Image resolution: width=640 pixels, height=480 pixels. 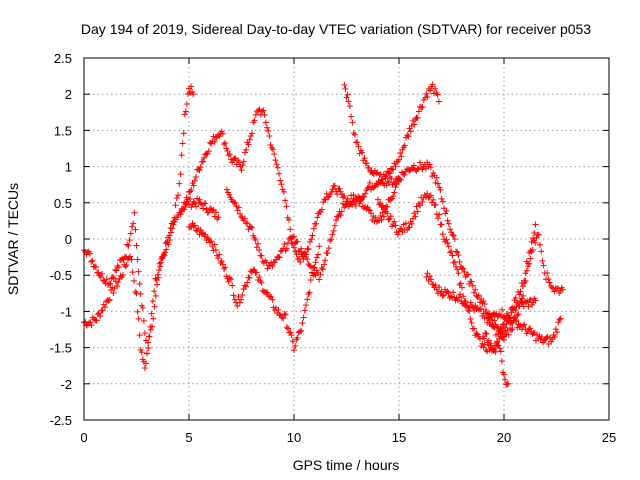 What do you see at coordinates (509, 287) in the screenshot?
I see `series-track-j` at bounding box center [509, 287].